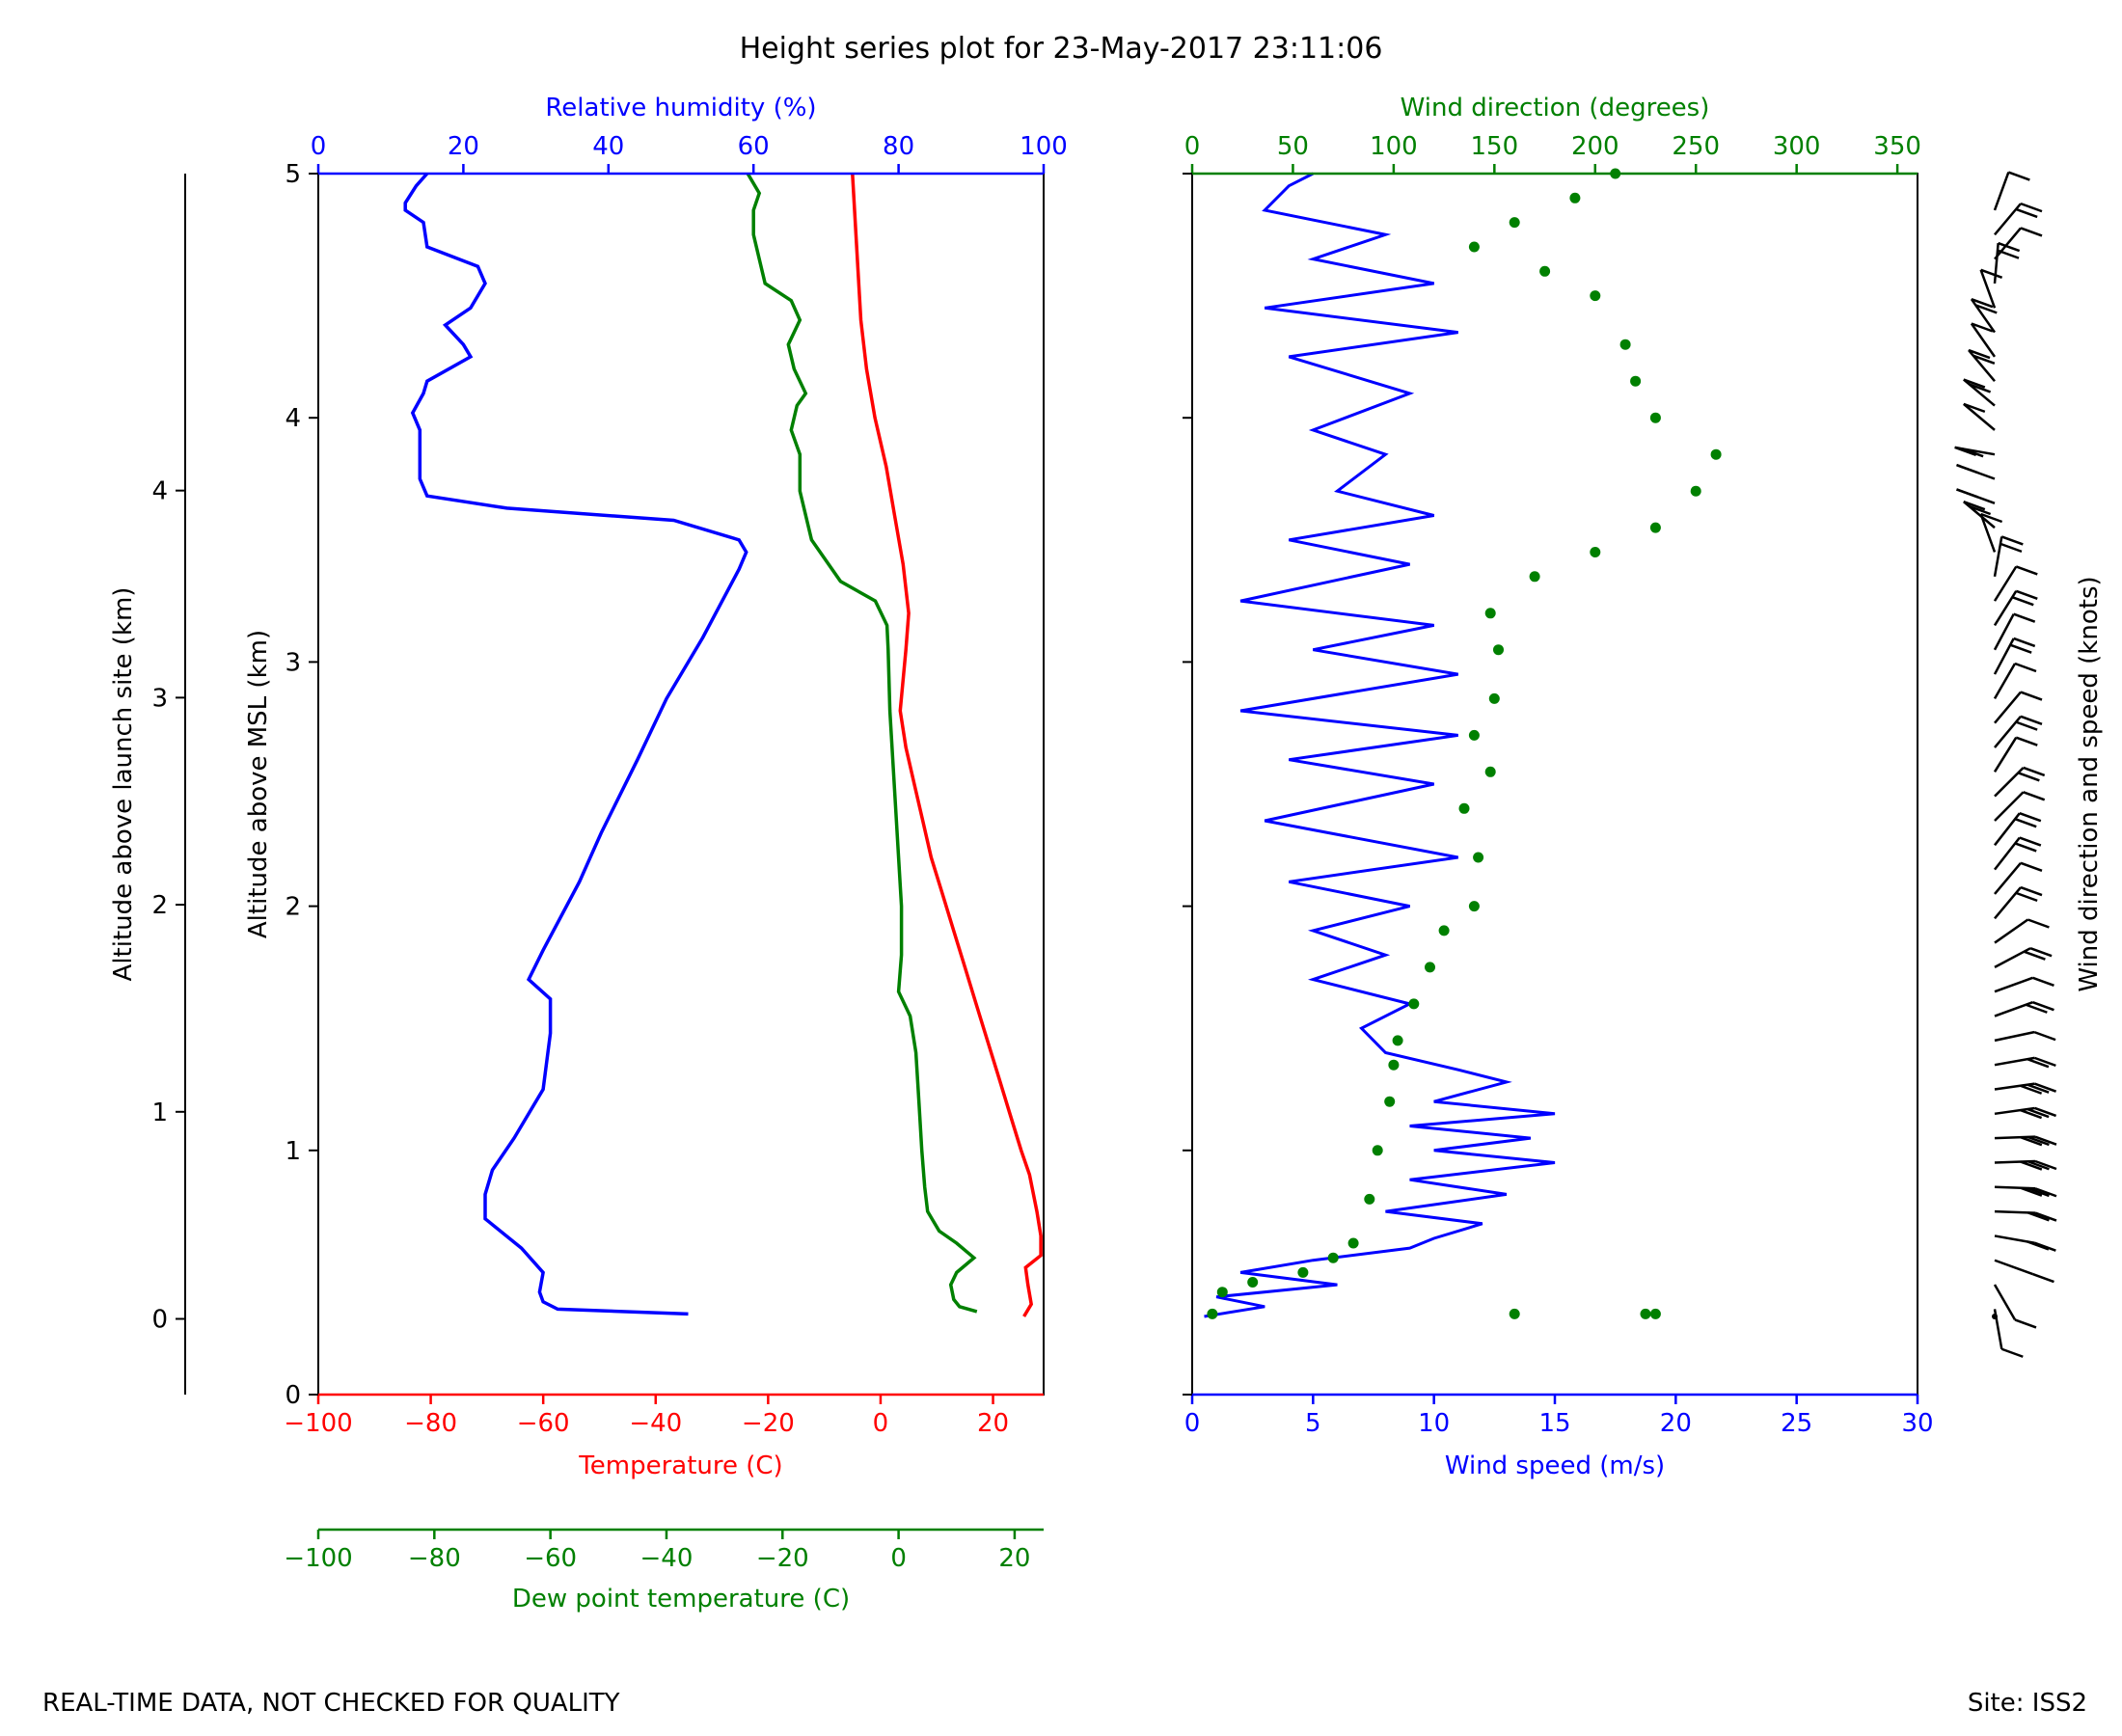 This screenshot has width=2122, height=1736. Describe the element at coordinates (1293, 147) in the screenshot. I see `wind-direction-tick-label: 50` at that location.